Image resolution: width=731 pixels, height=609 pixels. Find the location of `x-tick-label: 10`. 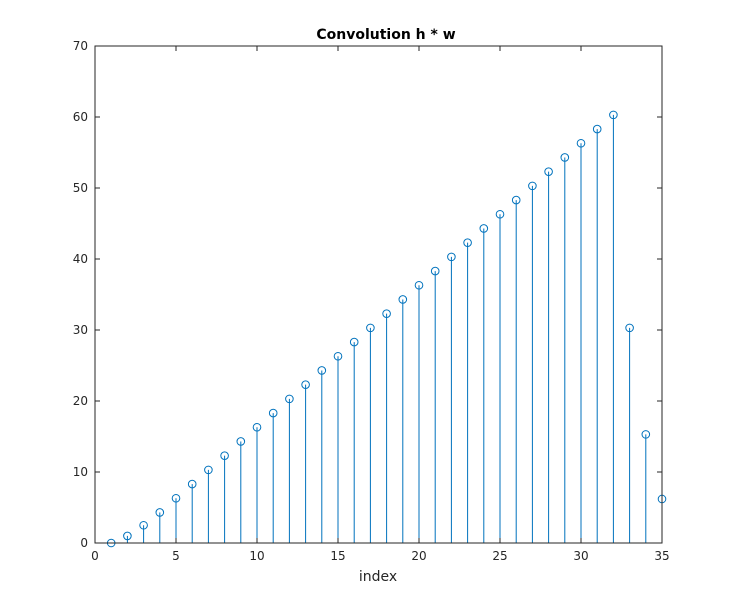

x-tick-label: 10 is located at coordinates (256, 556).